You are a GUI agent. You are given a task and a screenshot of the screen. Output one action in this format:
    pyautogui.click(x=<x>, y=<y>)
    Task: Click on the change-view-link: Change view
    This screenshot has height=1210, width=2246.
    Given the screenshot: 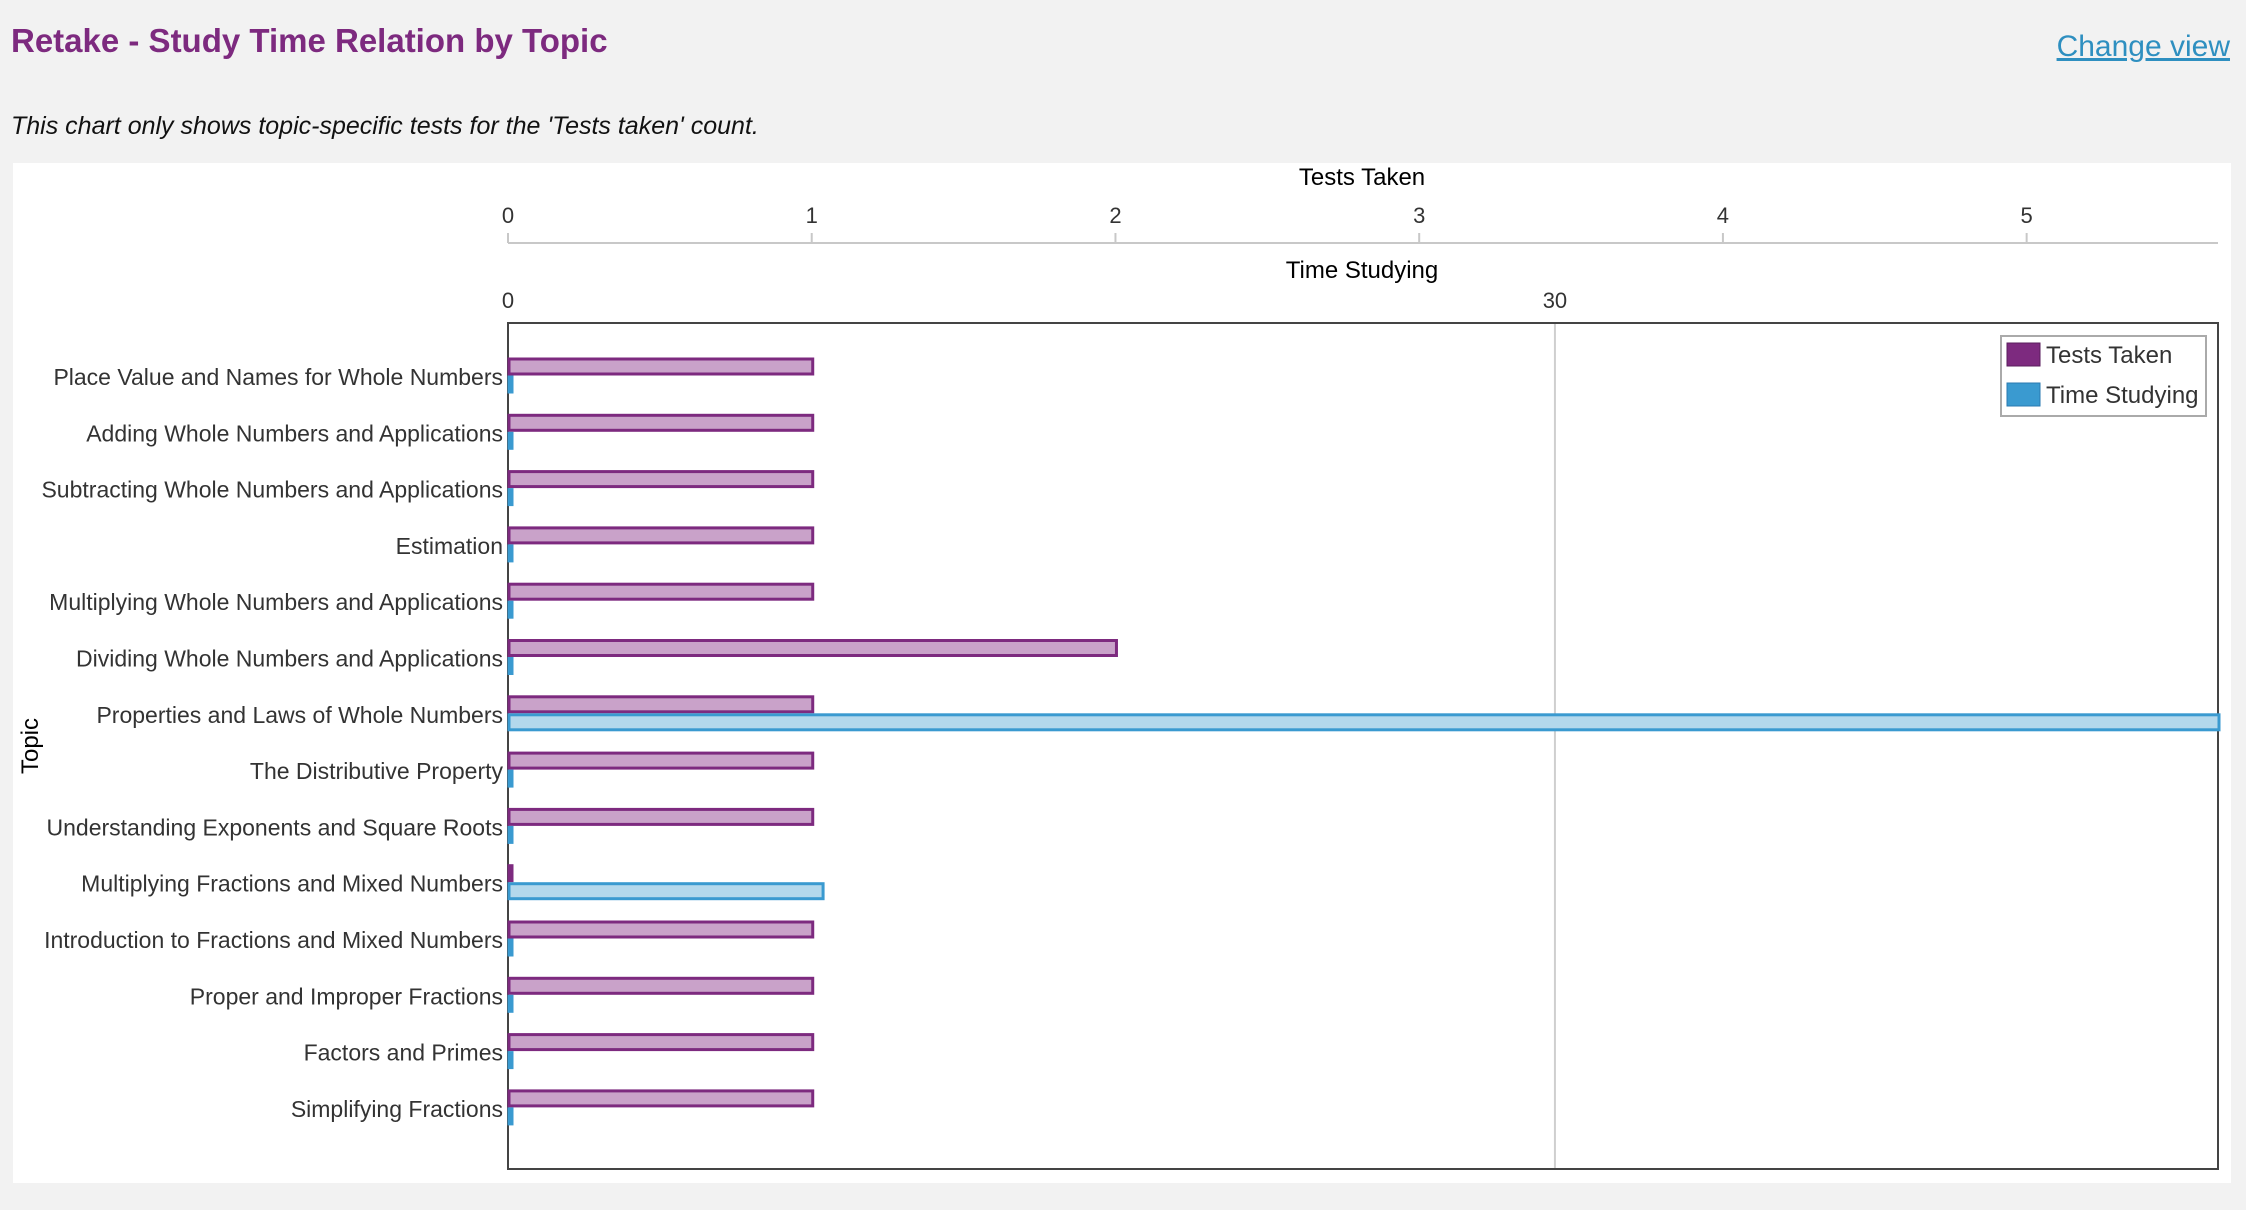 What is the action you would take?
    pyautogui.click(x=2143, y=46)
    